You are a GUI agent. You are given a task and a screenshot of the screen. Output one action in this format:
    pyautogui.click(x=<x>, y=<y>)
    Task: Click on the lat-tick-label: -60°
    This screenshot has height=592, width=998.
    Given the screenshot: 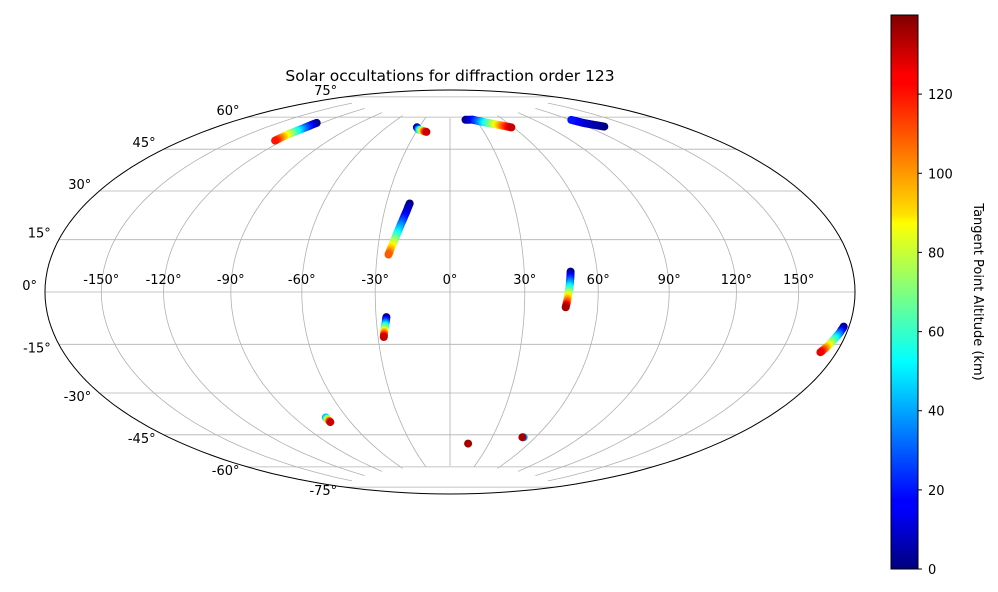 What is the action you would take?
    pyautogui.click(x=226, y=471)
    